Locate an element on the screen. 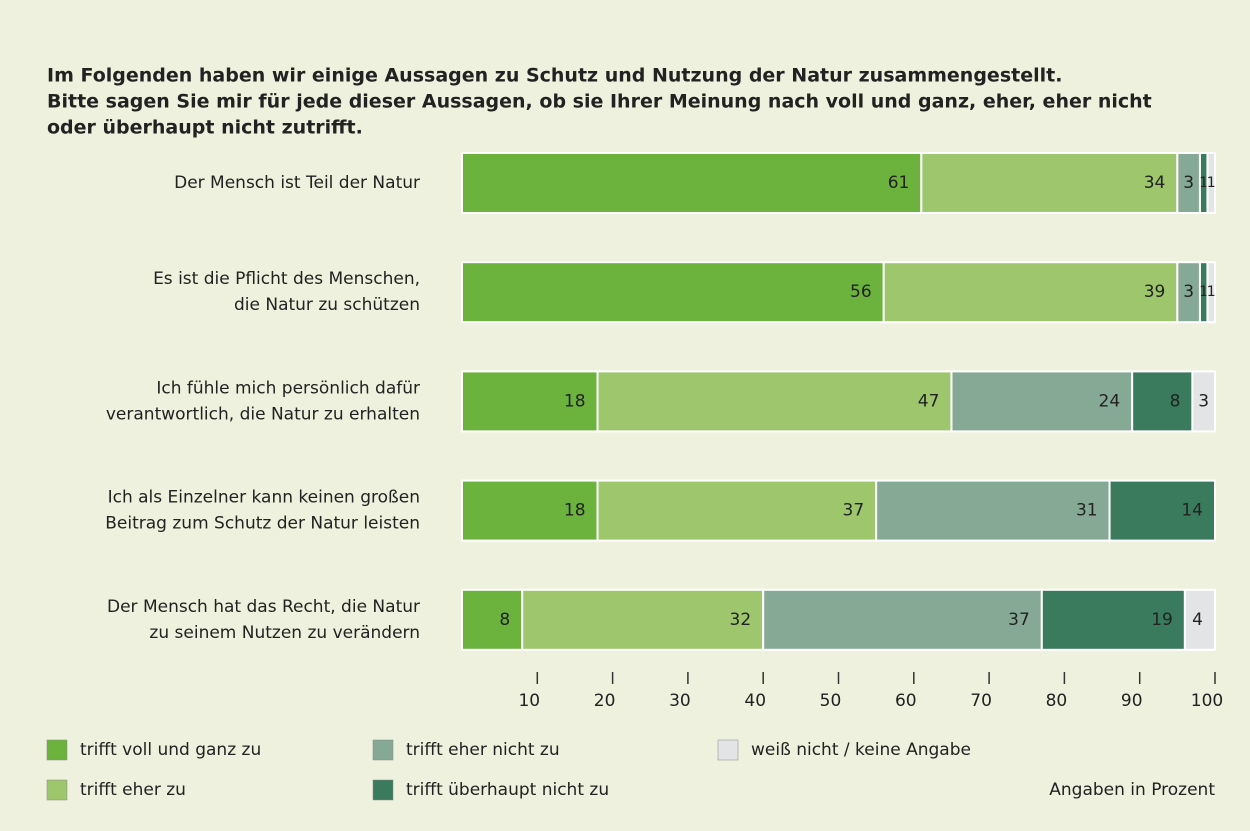 The height and width of the screenshot is (831, 1250). legend-label: trifft eher zu is located at coordinates (133, 790).